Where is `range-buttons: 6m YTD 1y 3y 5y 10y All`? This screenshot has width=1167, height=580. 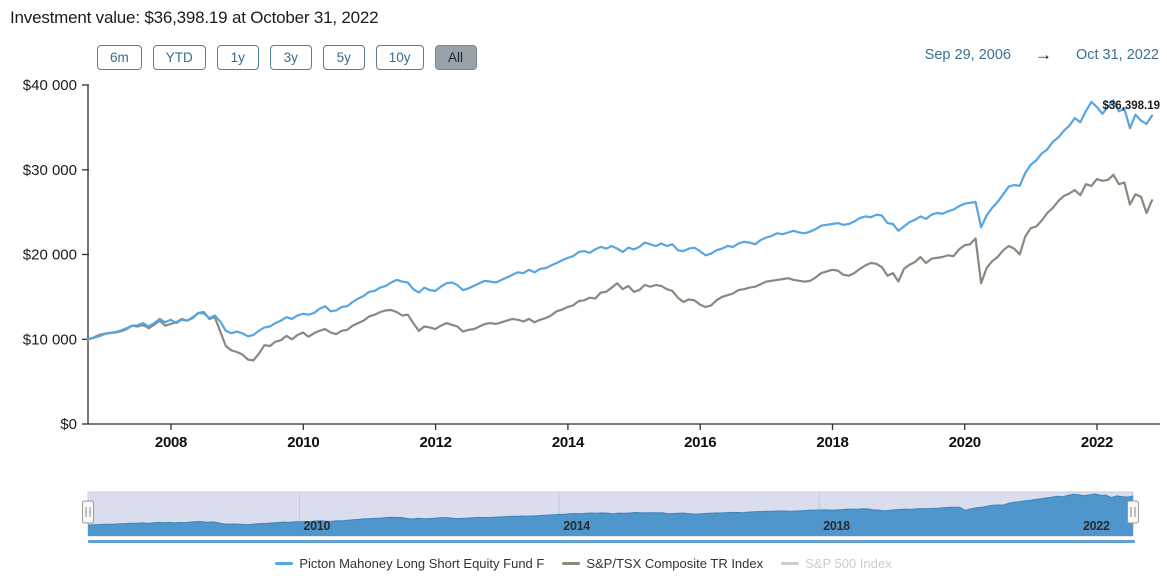
range-buttons: 6m YTD 1y 3y 5y 10y All is located at coordinates (287, 57).